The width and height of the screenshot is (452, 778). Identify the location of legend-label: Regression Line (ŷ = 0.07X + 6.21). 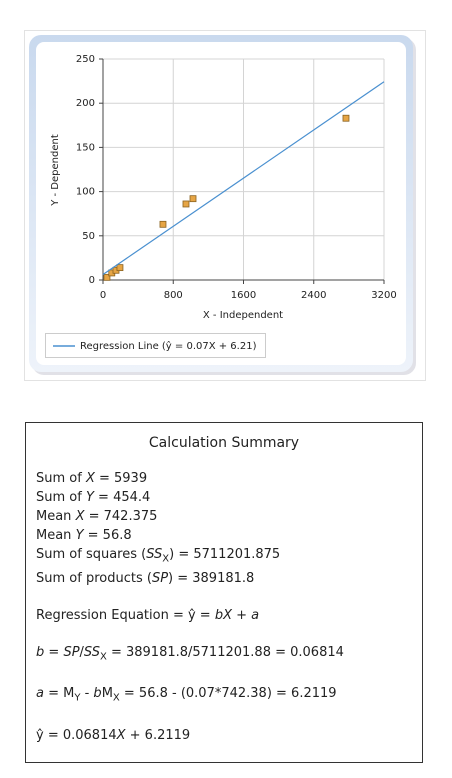
(168, 346).